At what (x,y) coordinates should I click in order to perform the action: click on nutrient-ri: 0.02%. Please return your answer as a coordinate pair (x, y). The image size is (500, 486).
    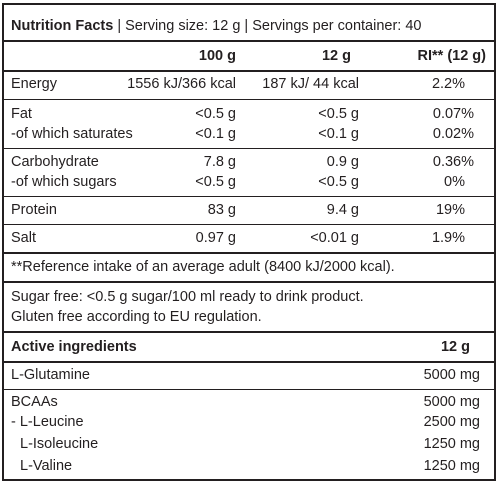
    Looking at the image, I should click on (453, 134).